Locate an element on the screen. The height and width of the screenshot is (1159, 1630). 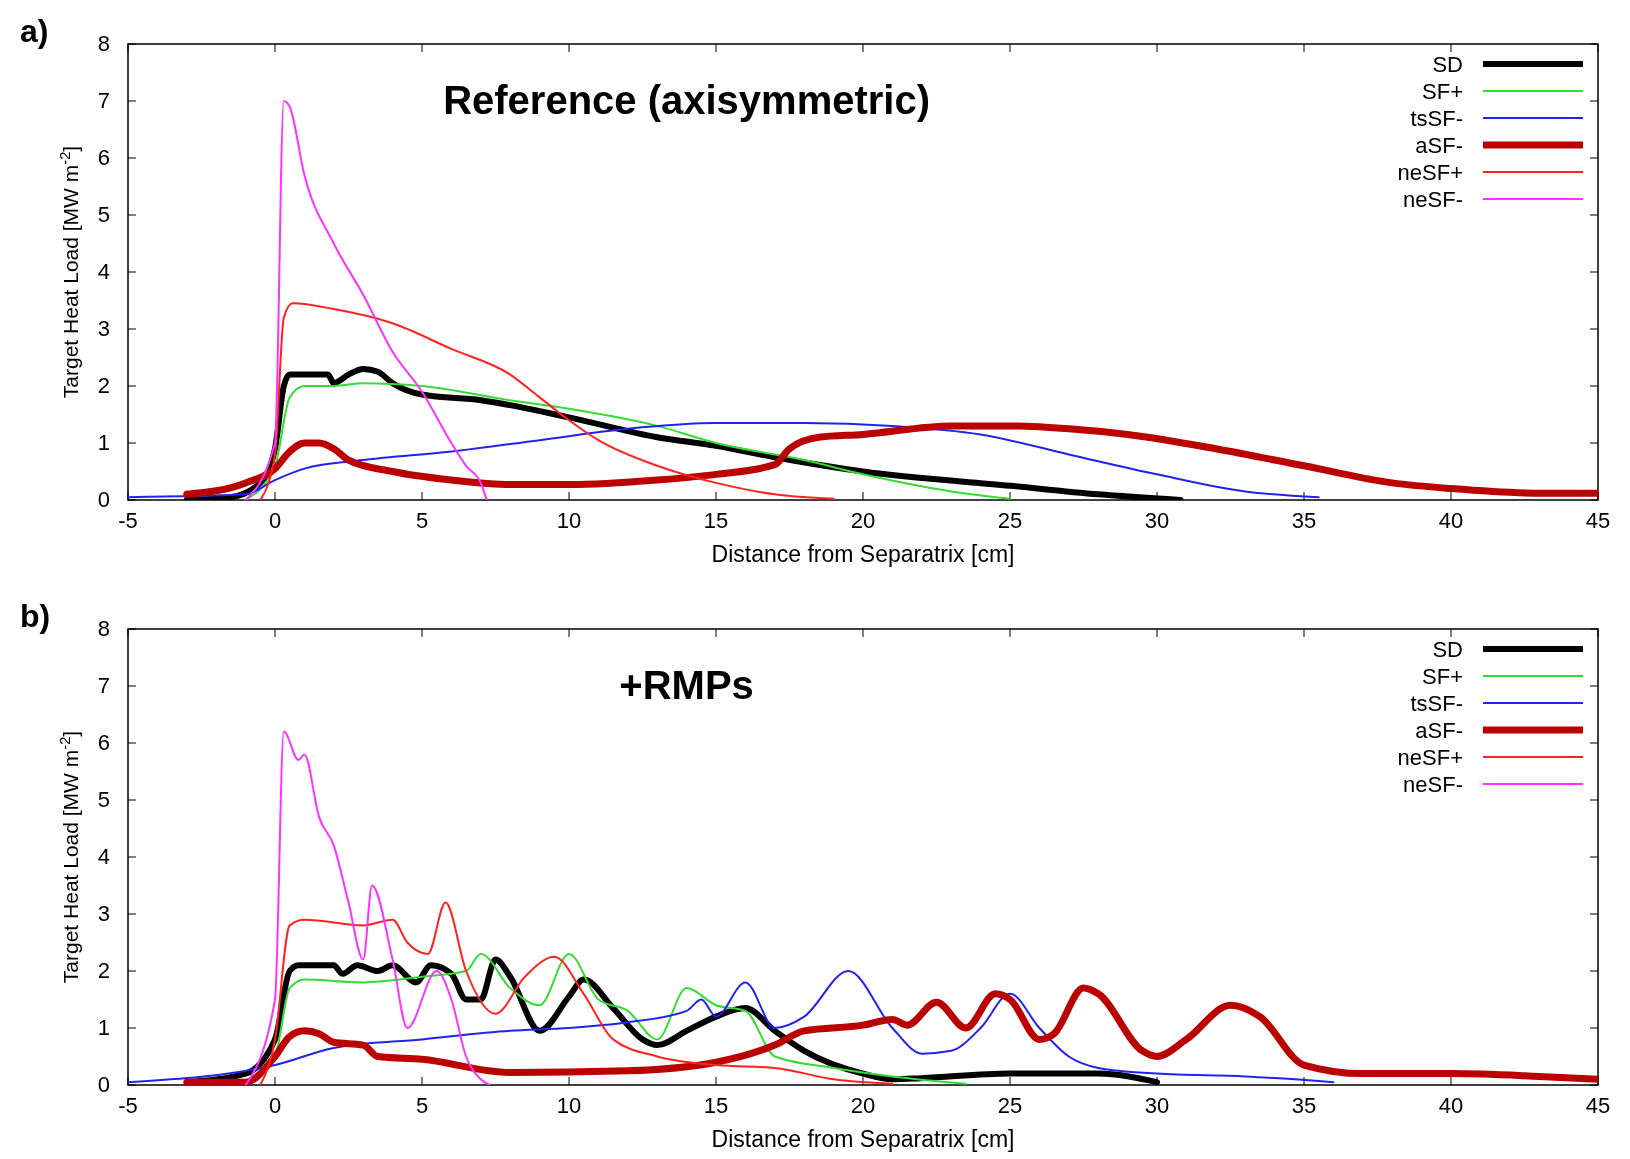
text: Reference (axisymmetric) is located at coordinates (687, 100).